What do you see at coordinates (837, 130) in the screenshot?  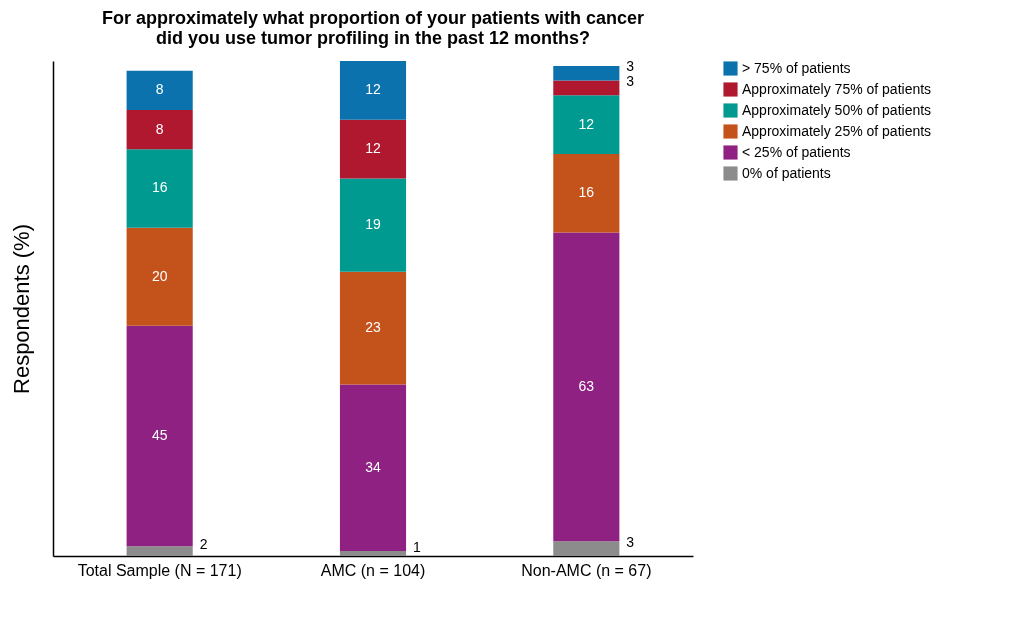 I see `legend-label: Approximately 25% of patients` at bounding box center [837, 130].